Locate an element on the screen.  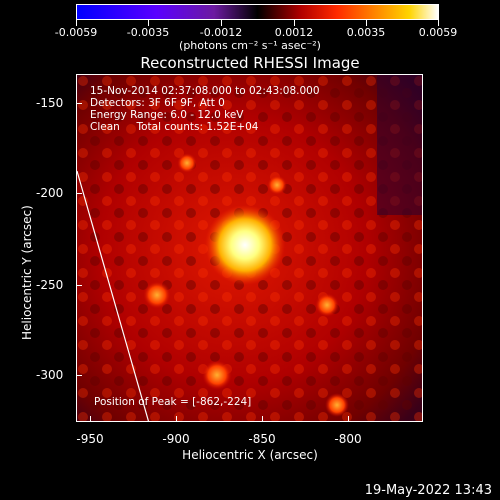
colorbar-label: 0.0059 is located at coordinates (438, 32).